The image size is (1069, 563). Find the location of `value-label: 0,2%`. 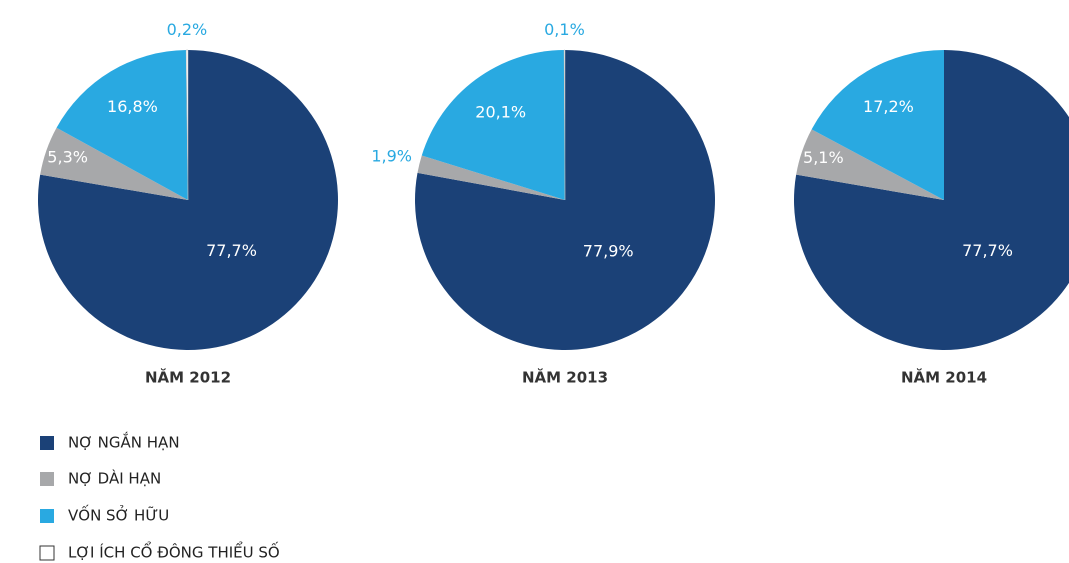

value-label: 0,2% is located at coordinates (187, 29).